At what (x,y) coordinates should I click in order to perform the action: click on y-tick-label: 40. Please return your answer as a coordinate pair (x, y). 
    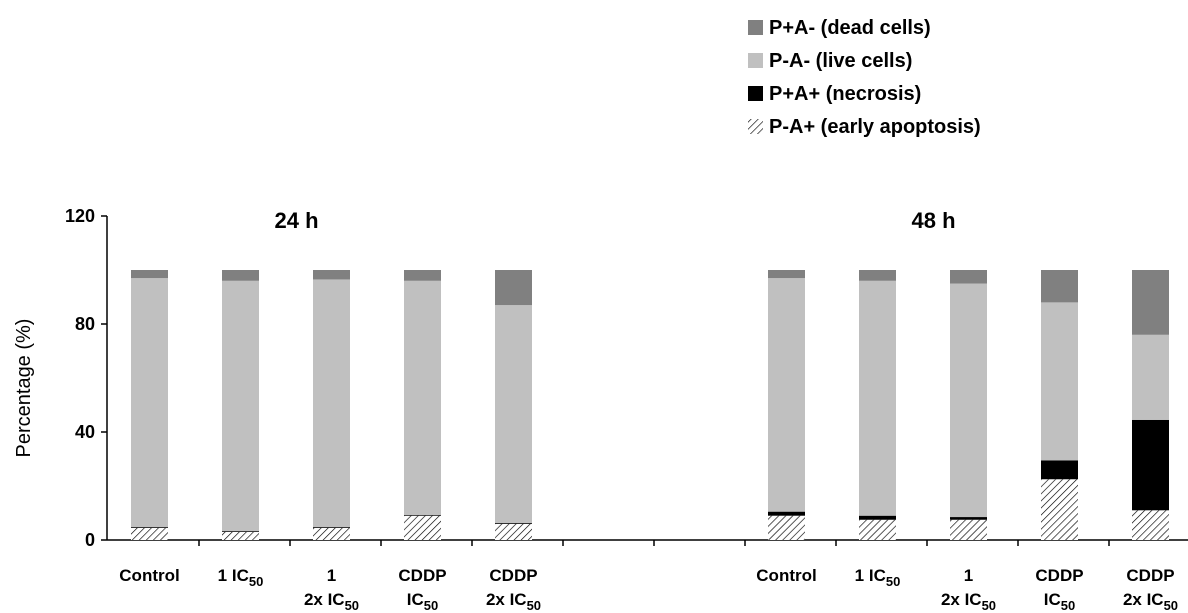
    Looking at the image, I should click on (85, 432).